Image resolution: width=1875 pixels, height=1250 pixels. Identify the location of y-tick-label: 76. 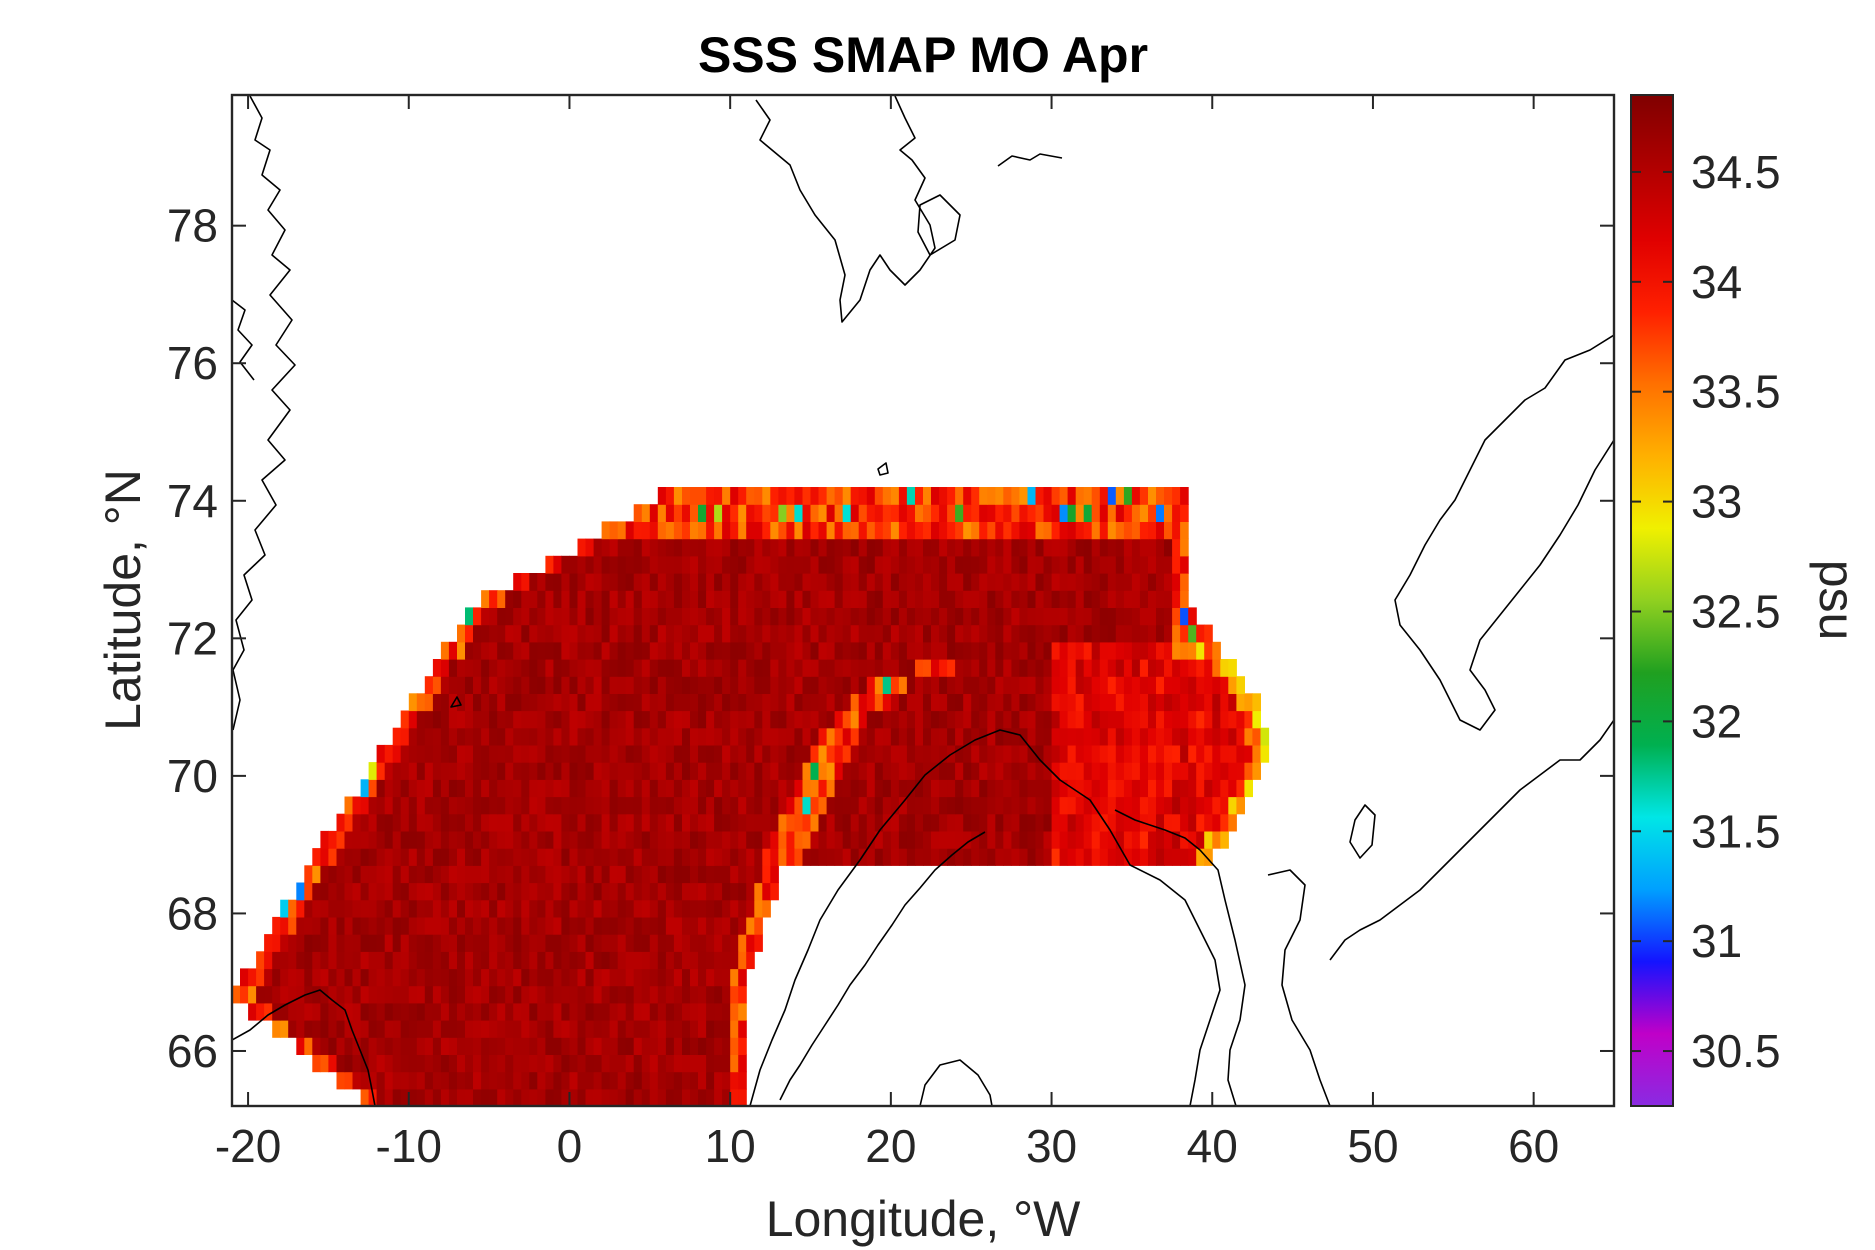
(192, 363).